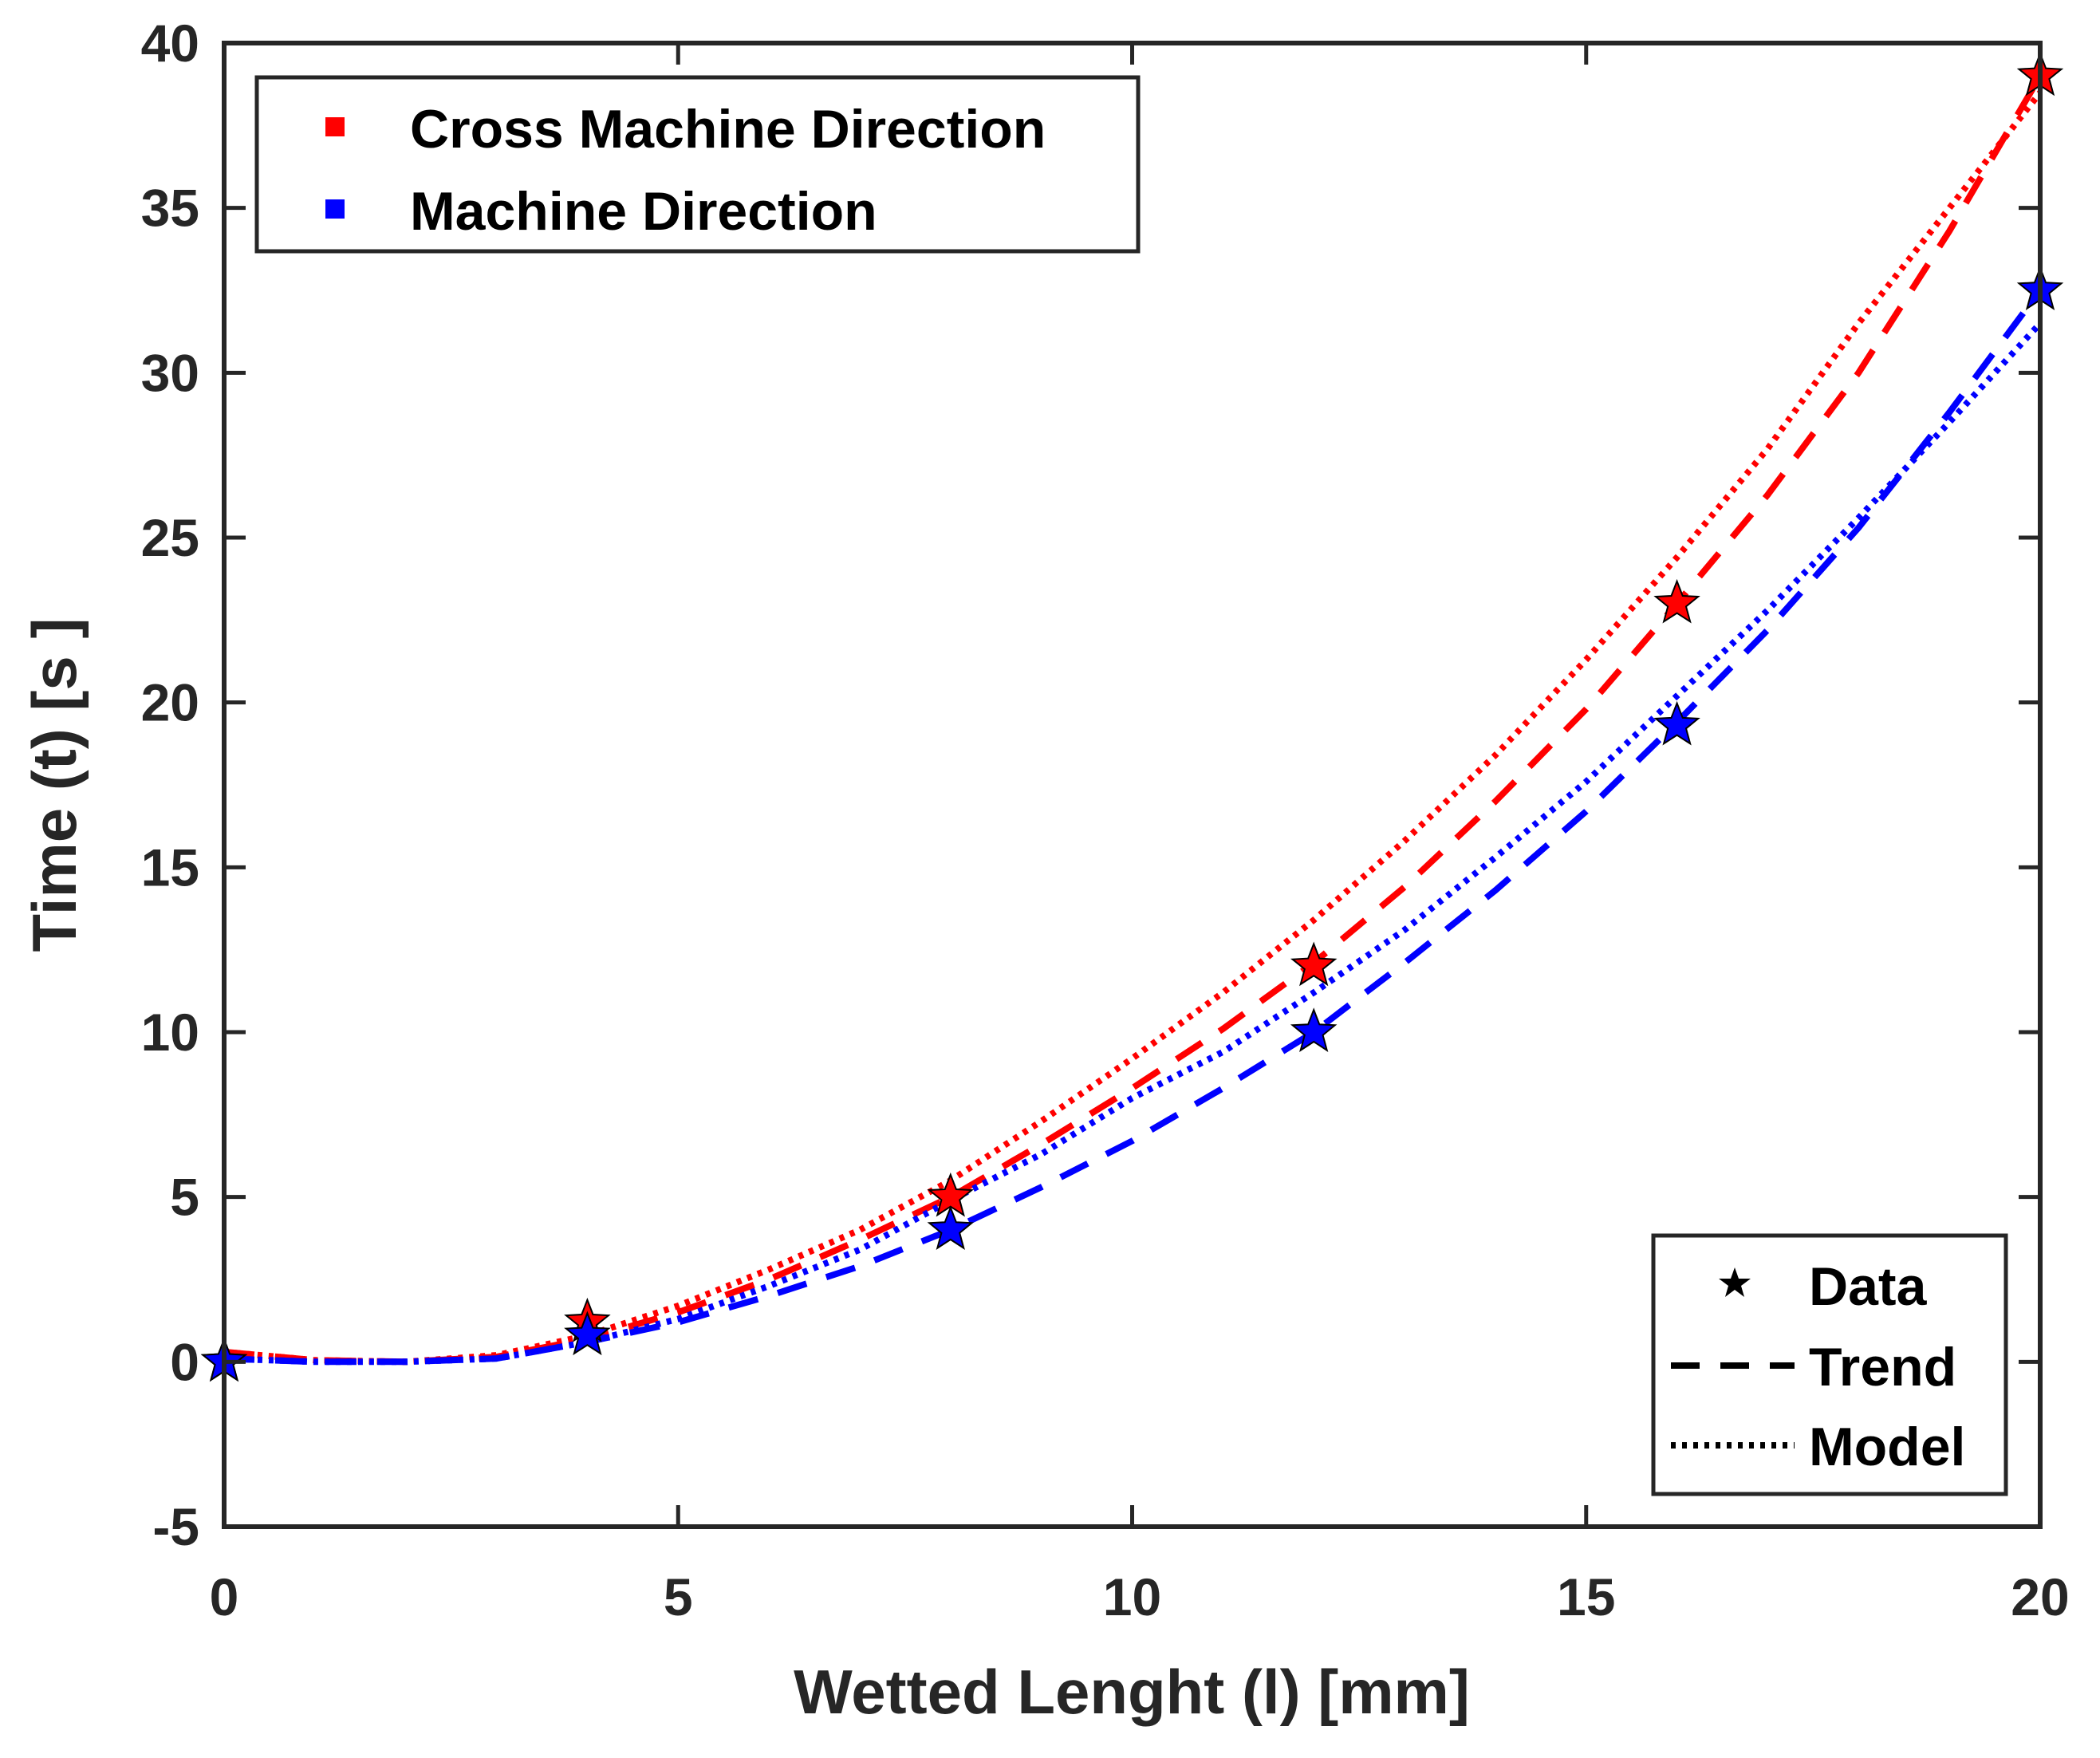 The height and width of the screenshot is (1758, 2100). I want to click on y-tick-label: 30, so click(170, 372).